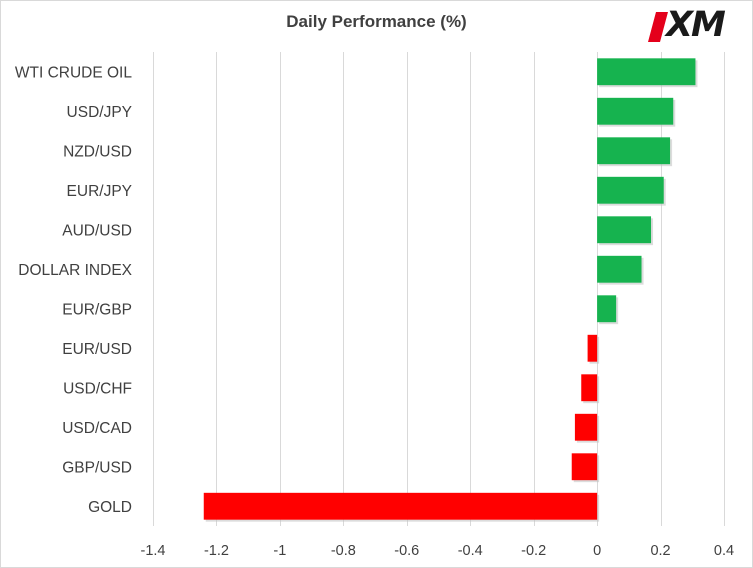 The width and height of the screenshot is (753, 568). What do you see at coordinates (97, 151) in the screenshot?
I see `category-label-nzd-usd: NZD/USD` at bounding box center [97, 151].